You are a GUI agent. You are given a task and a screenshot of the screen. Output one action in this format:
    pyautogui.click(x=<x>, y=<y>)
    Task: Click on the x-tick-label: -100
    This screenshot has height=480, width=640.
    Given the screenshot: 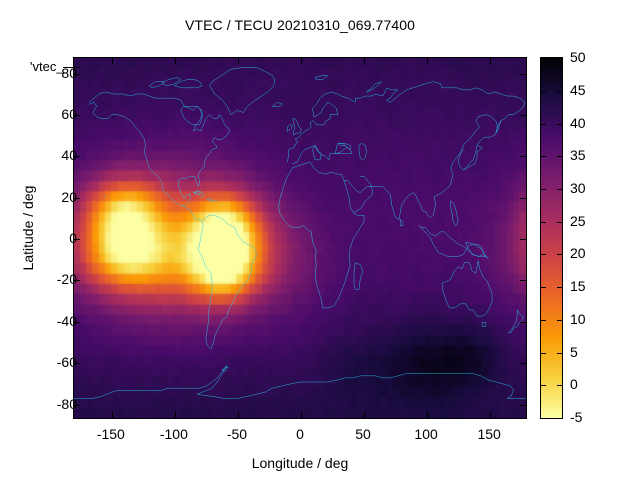 What is the action you would take?
    pyautogui.click(x=173, y=434)
    